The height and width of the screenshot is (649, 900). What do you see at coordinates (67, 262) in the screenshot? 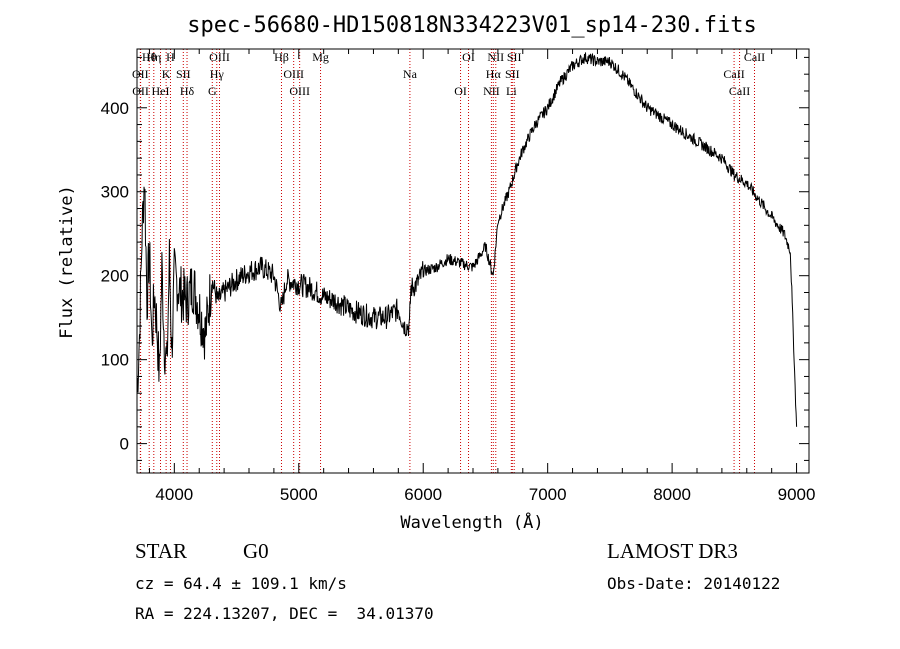
I see `y-axis-label: Flux (relative)` at bounding box center [67, 262].